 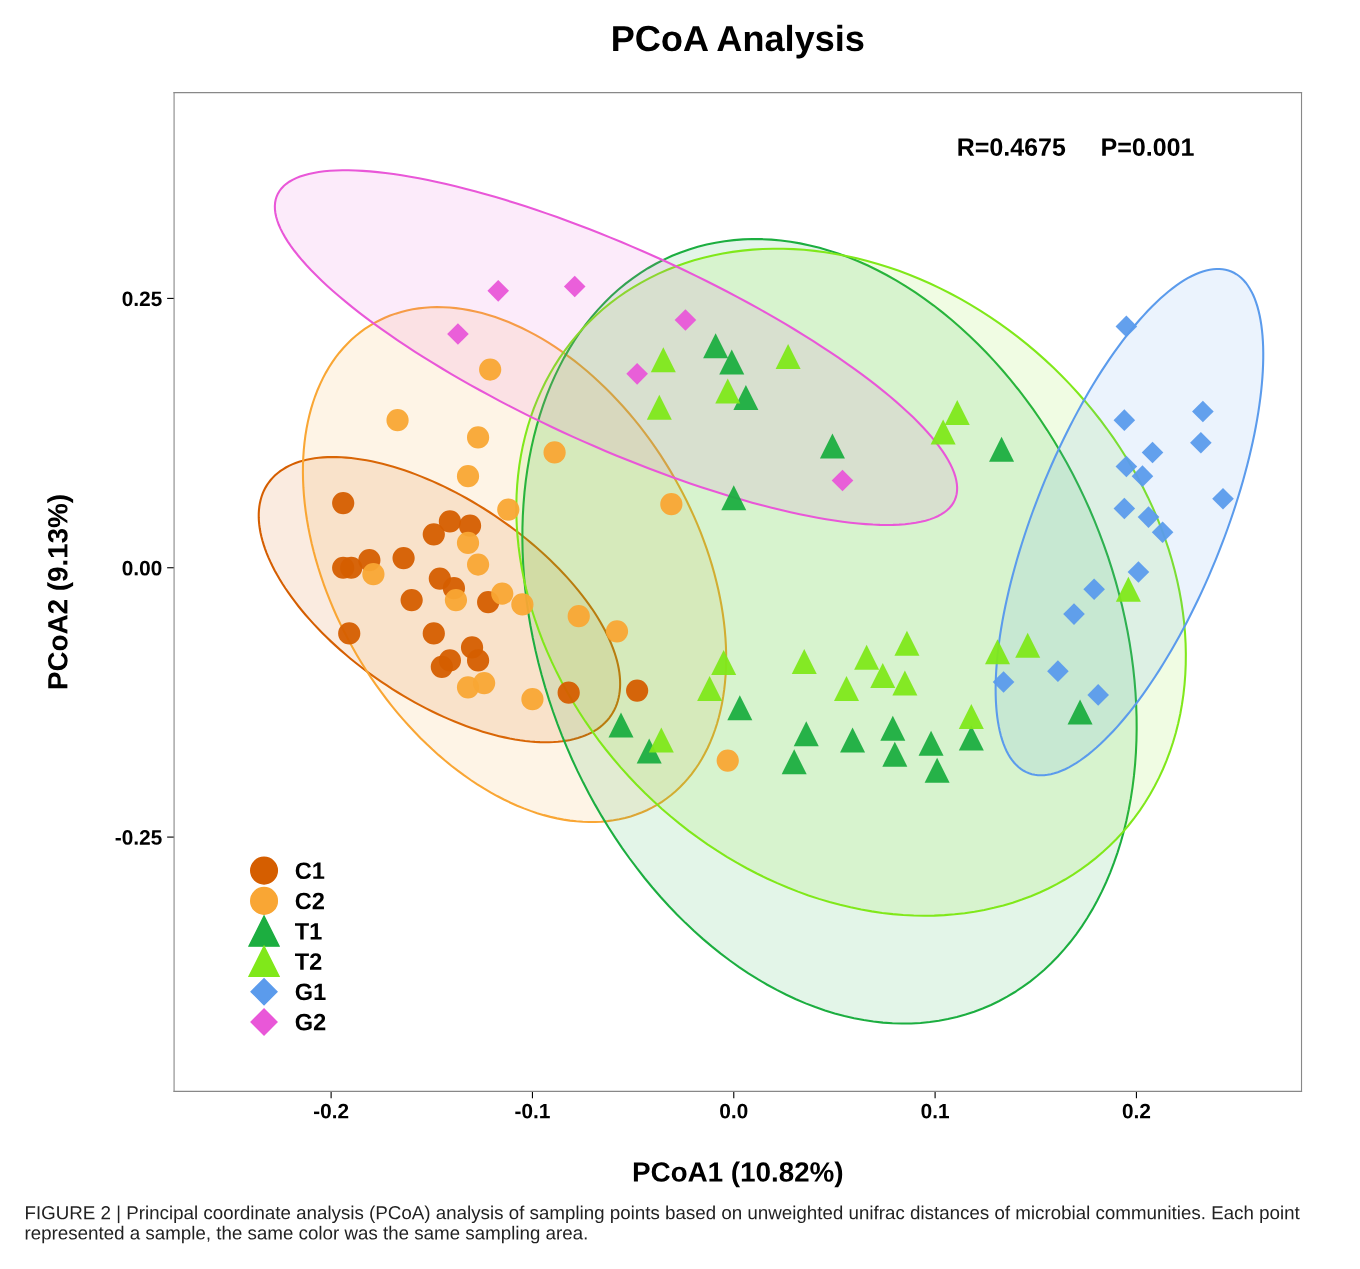 I want to click on legend-label: T2, so click(x=308, y=961).